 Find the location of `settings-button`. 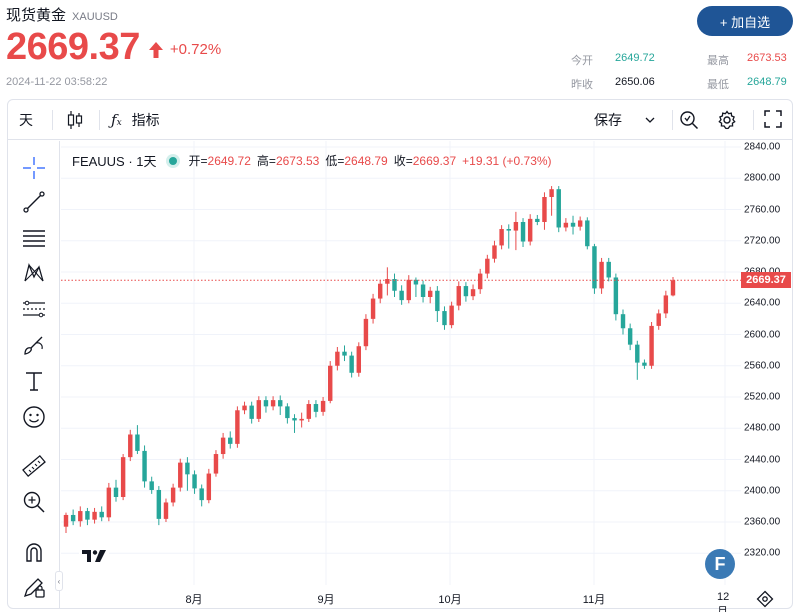

settings-button is located at coordinates (727, 120).